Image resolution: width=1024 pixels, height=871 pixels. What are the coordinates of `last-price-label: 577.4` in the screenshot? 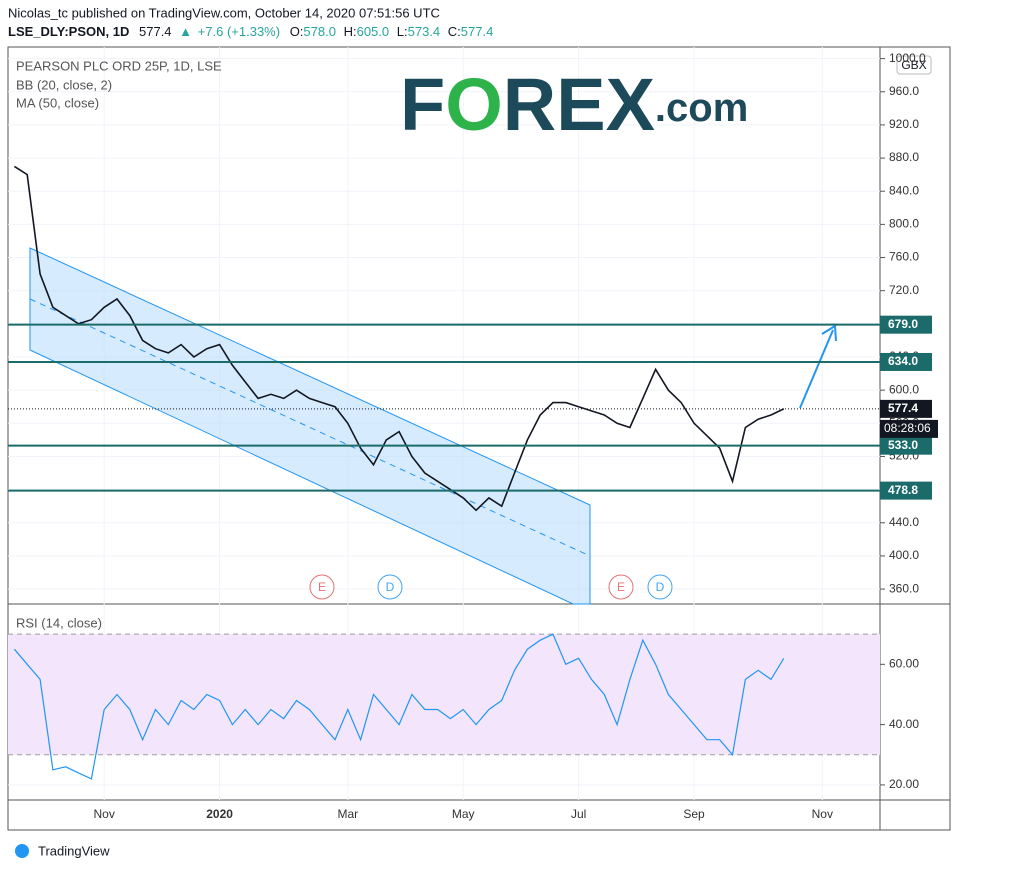 It's located at (903, 408).